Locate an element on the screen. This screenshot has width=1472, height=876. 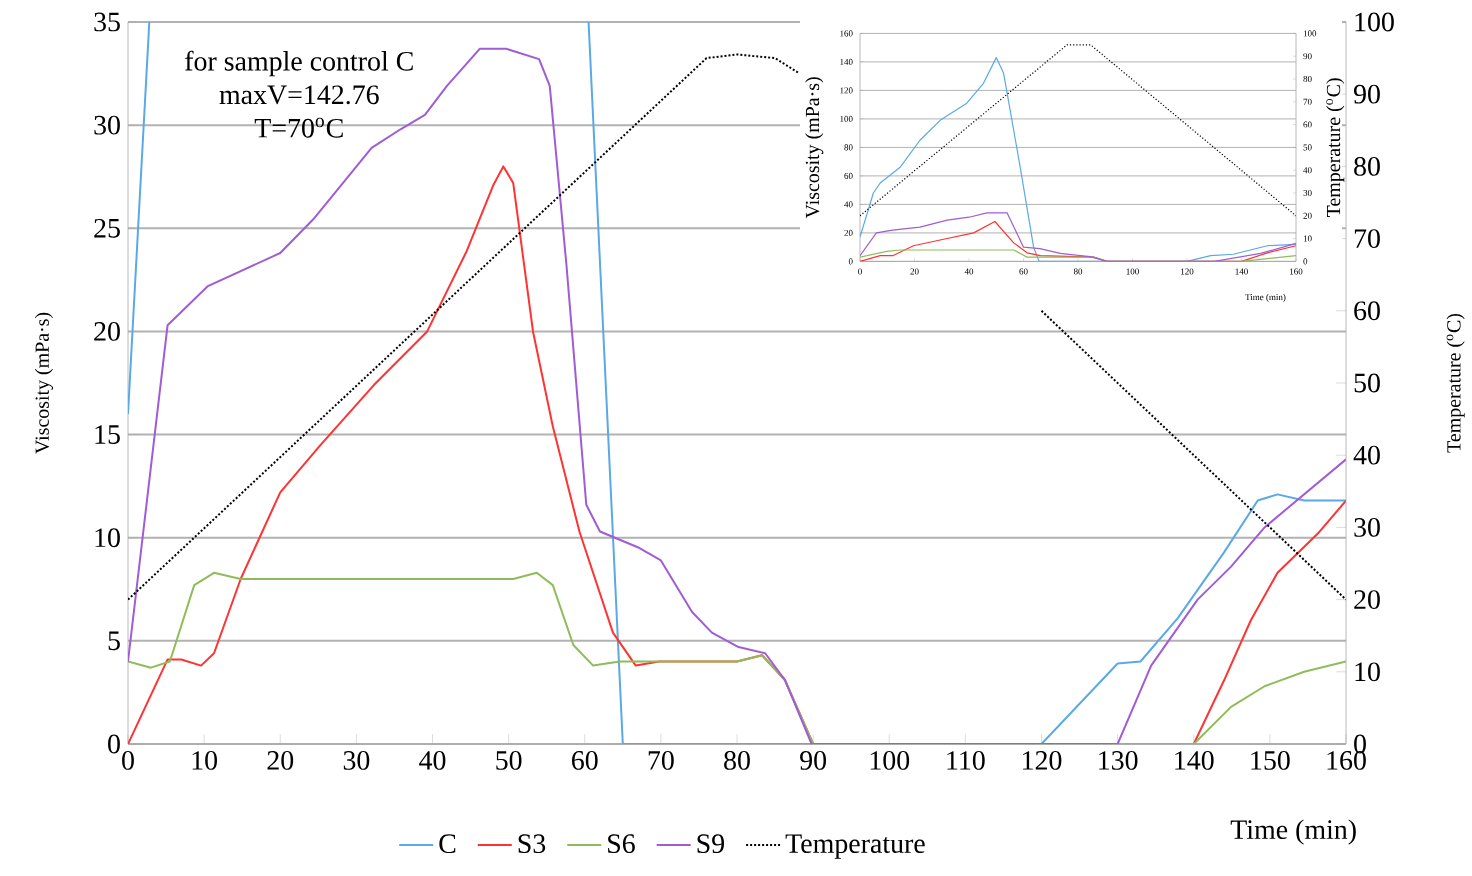
y2-tick-label: 100 is located at coordinates (1374, 22).